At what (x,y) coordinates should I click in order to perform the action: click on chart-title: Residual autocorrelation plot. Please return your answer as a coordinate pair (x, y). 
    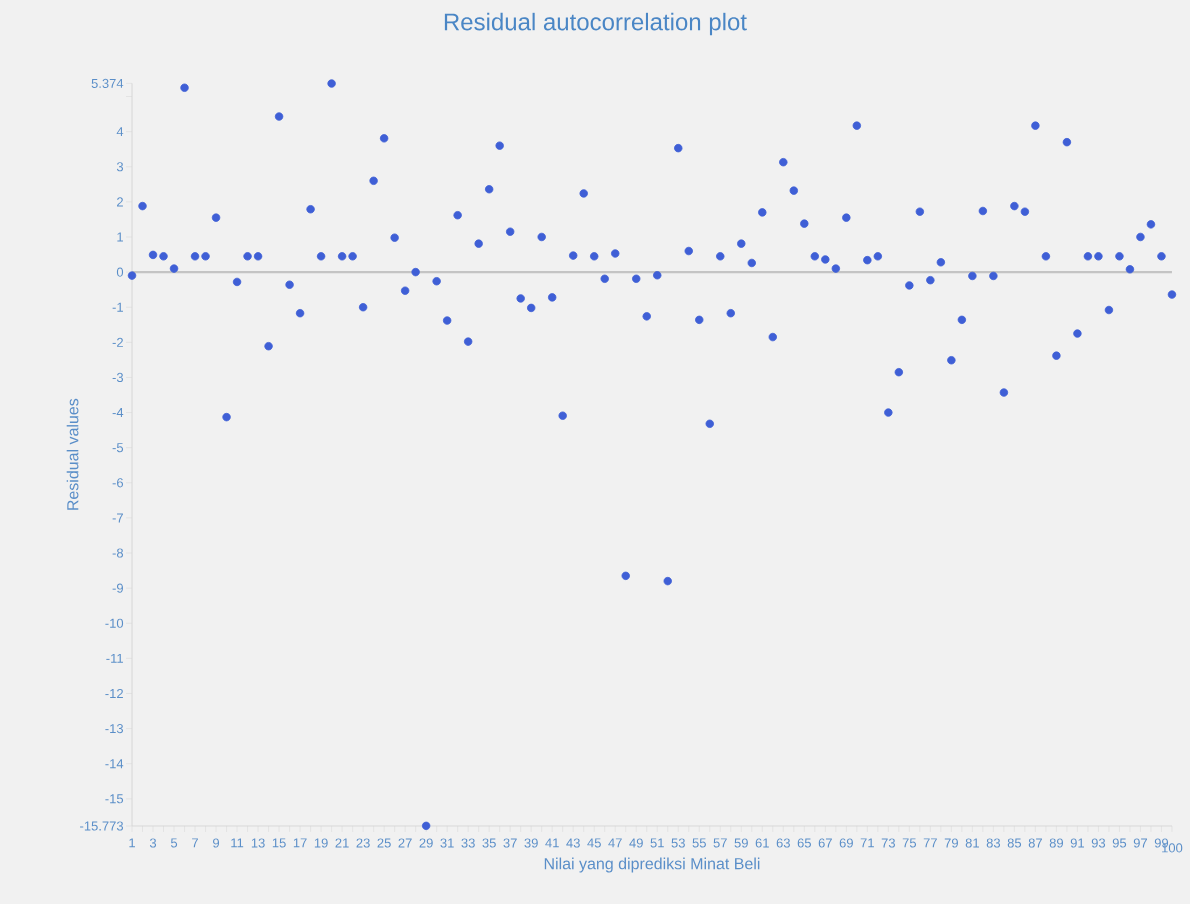
    Looking at the image, I should click on (595, 24).